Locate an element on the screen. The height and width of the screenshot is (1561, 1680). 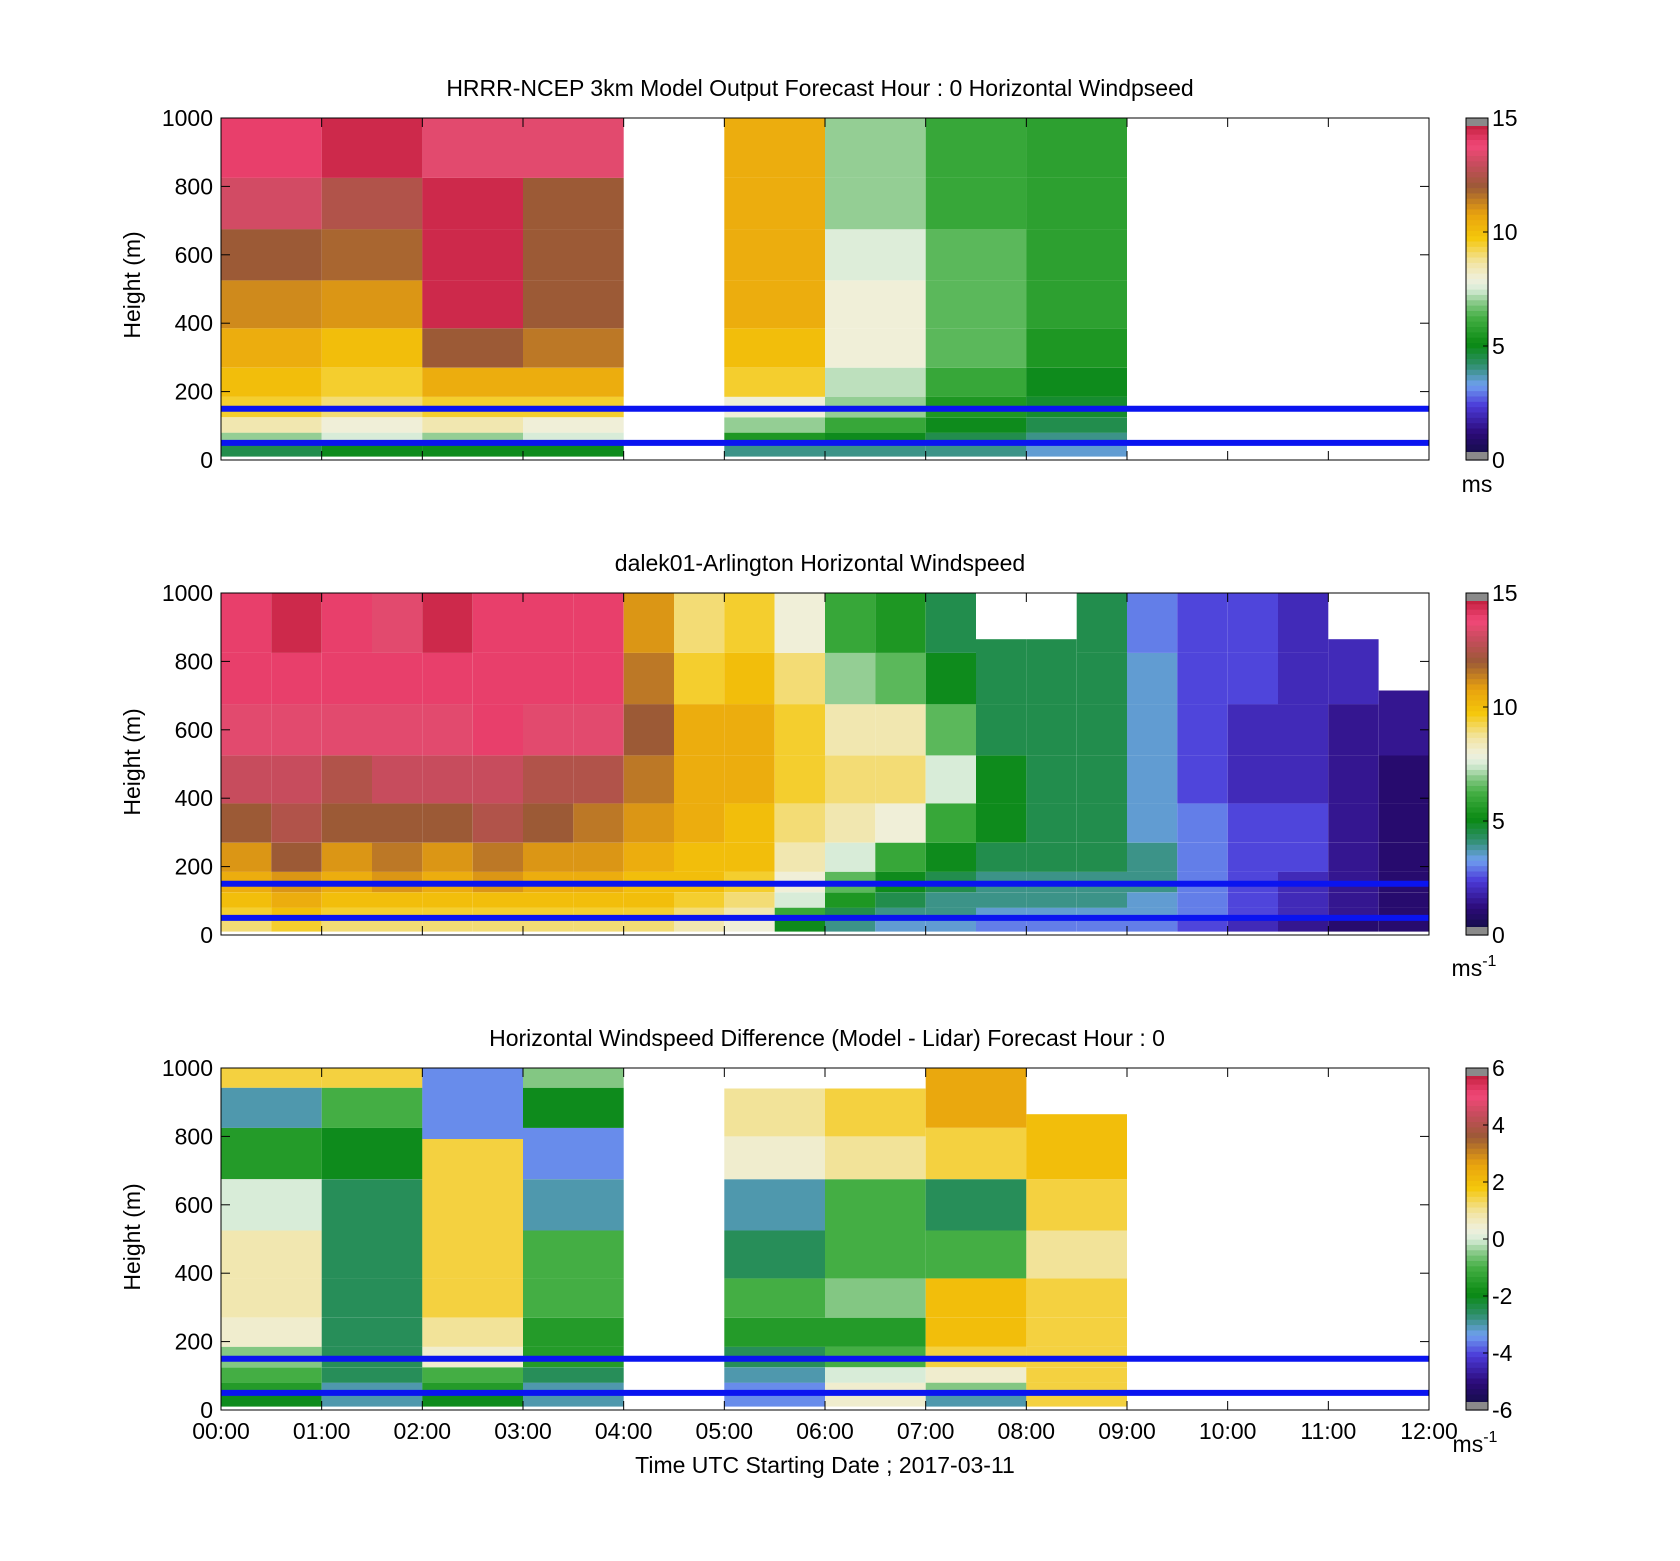
y-tick-label: 1000 is located at coordinates (187, 1068).